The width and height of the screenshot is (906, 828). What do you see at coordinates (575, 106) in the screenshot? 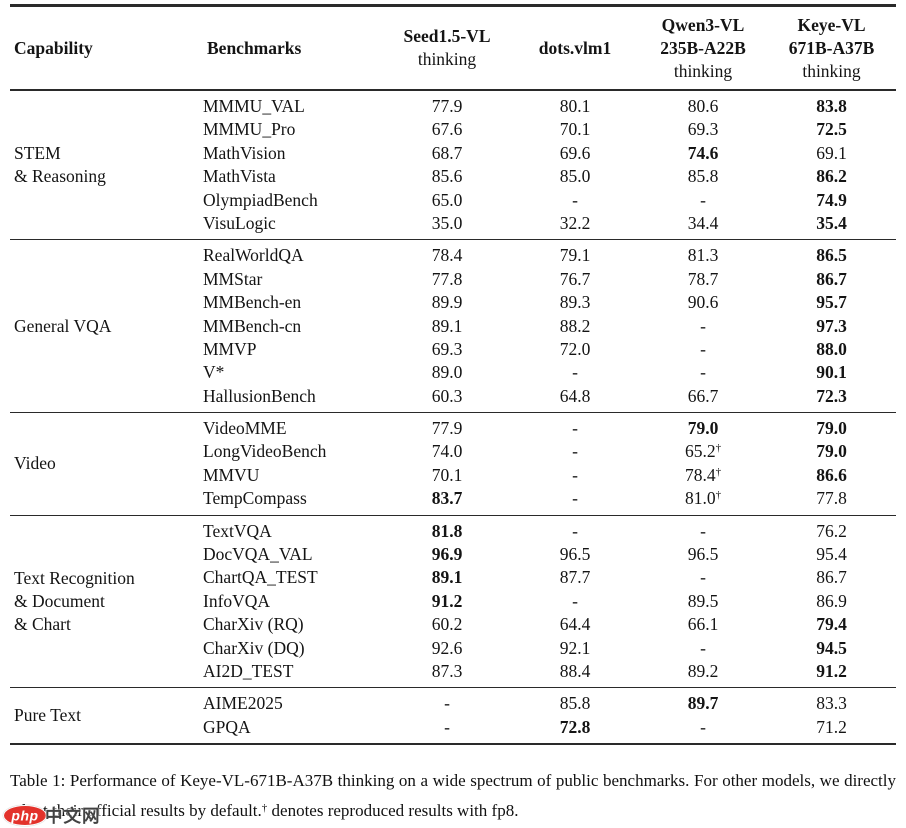
I see `score-cell: 80.1` at bounding box center [575, 106].